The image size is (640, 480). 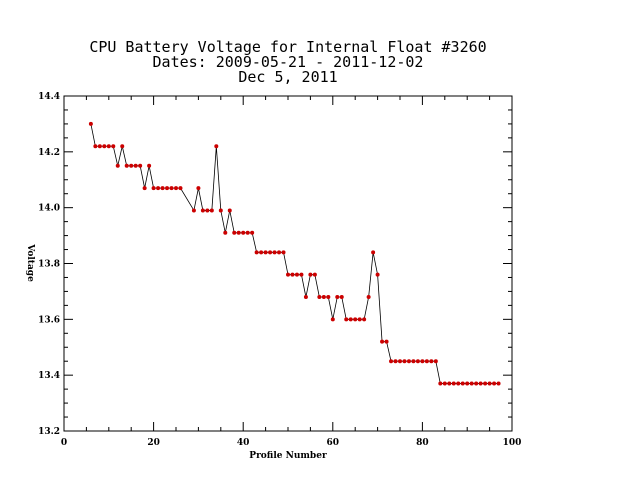 What do you see at coordinates (30, 262) in the screenshot?
I see `y-axis-label: Voltage` at bounding box center [30, 262].